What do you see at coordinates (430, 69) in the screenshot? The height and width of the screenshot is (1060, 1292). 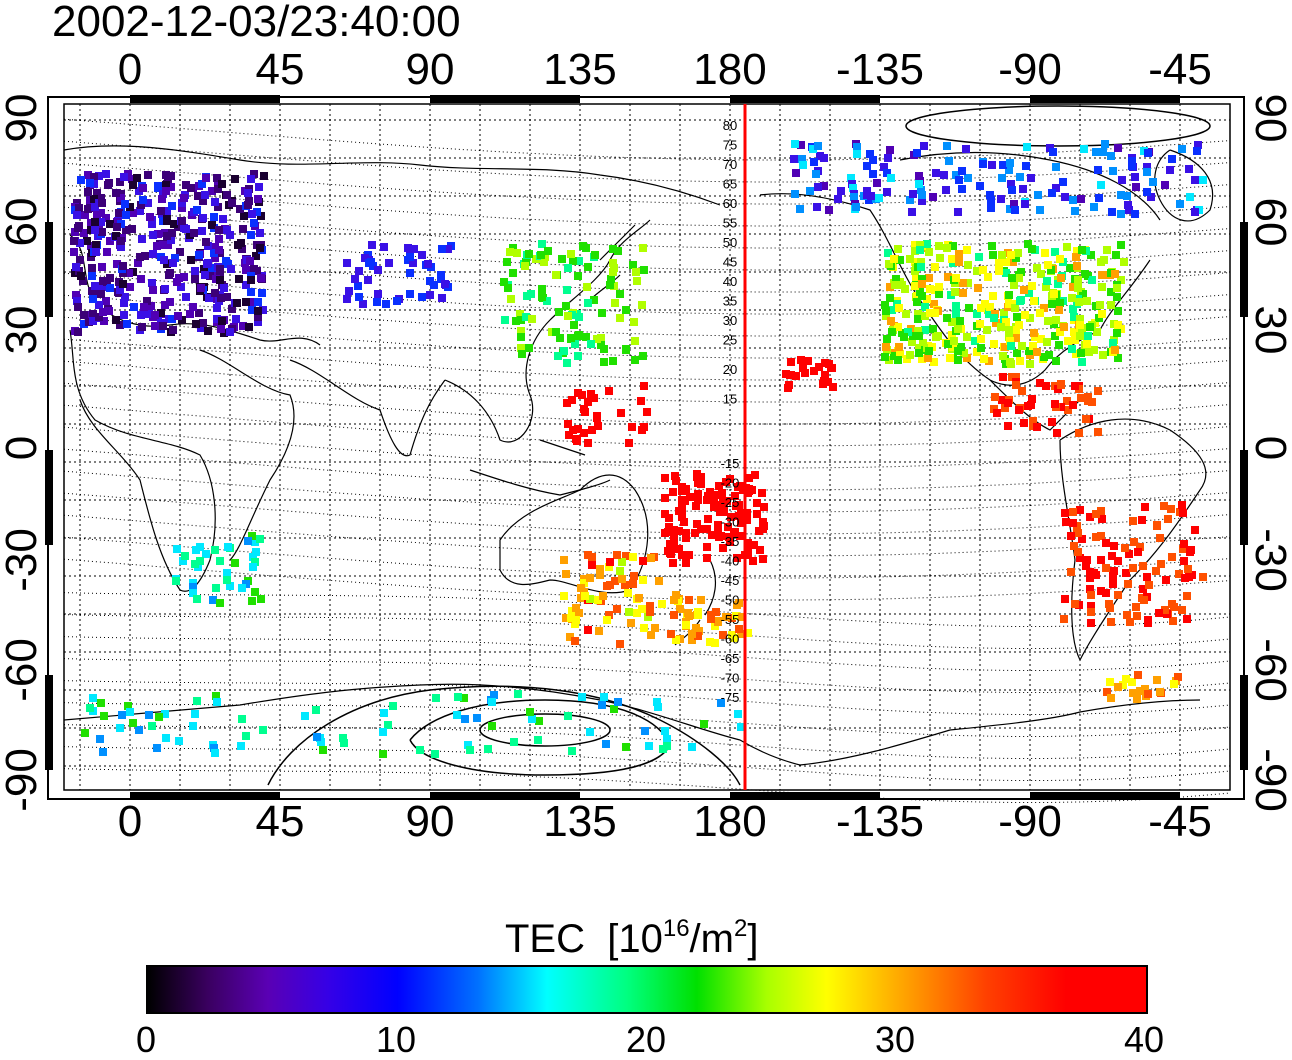 I see `top-axis-tick: 90` at bounding box center [430, 69].